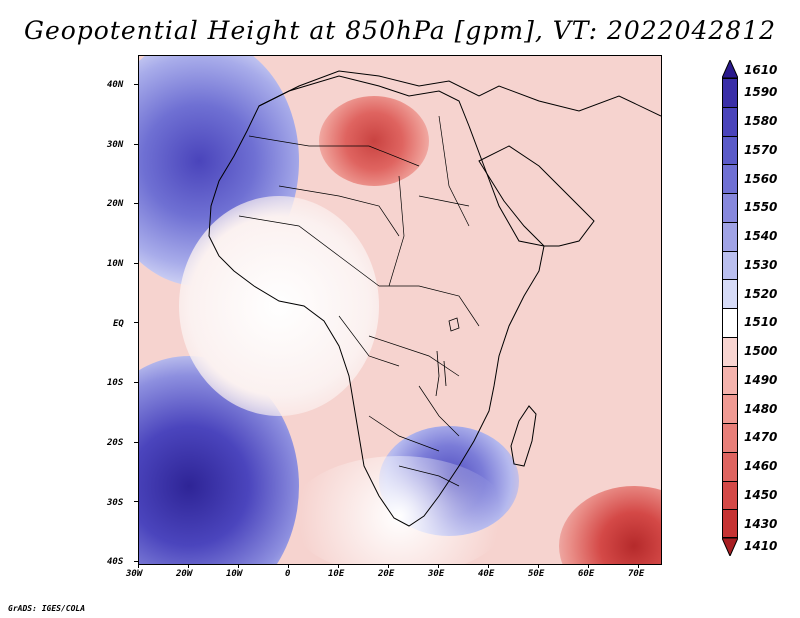  What do you see at coordinates (447, 357) in the screenshot?
I see `lakes` at bounding box center [447, 357].